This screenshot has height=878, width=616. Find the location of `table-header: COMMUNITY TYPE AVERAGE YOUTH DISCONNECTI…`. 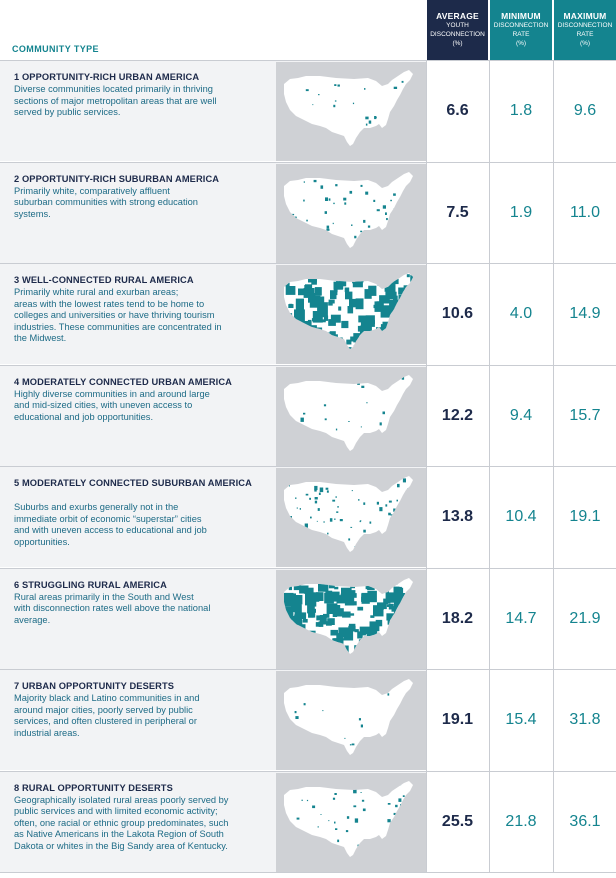

table-header: COMMUNITY TYPE AVERAGE YOUTH DISCONNECTI… is located at coordinates (308, 30).